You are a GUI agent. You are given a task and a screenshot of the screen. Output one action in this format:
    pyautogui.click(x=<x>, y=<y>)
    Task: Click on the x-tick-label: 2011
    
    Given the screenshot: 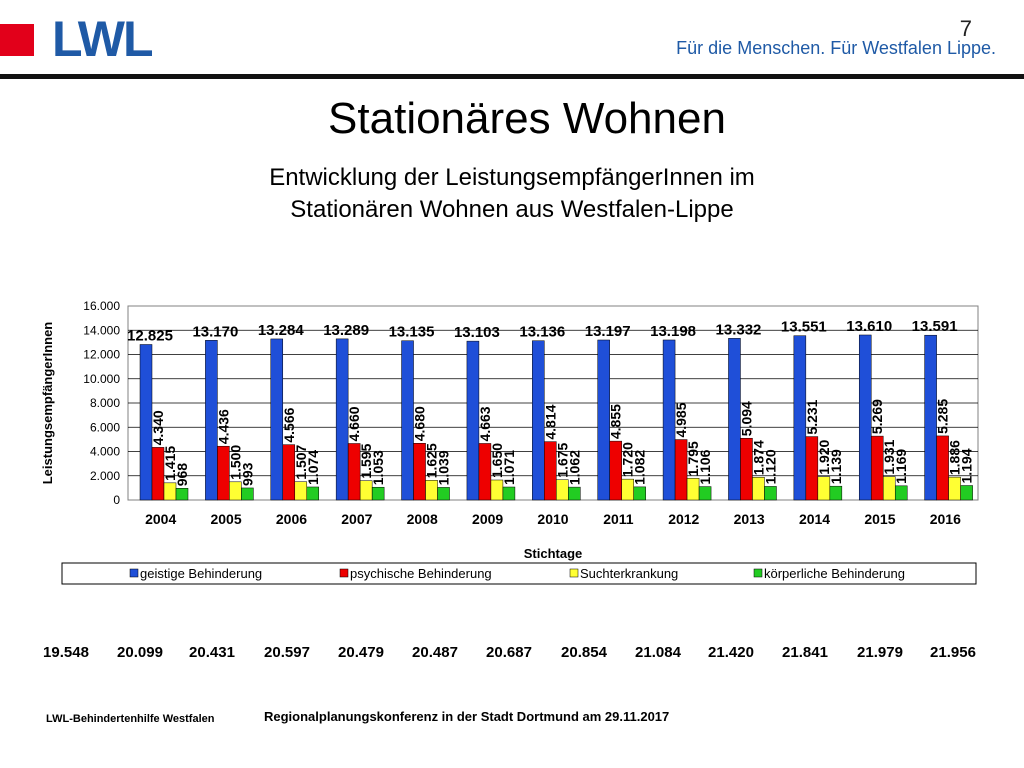 What is the action you would take?
    pyautogui.click(x=618, y=519)
    